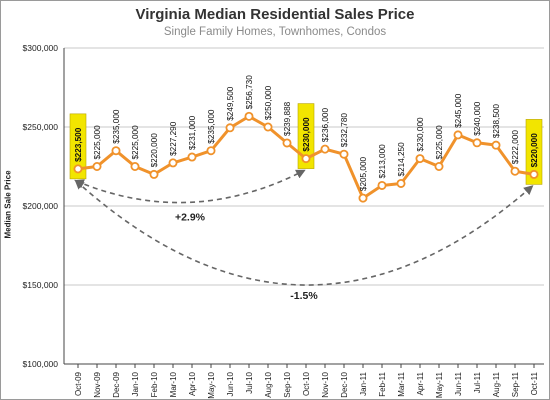  What do you see at coordinates (287, 118) in the screenshot?
I see `data-label: $239,888` at bounding box center [287, 118].